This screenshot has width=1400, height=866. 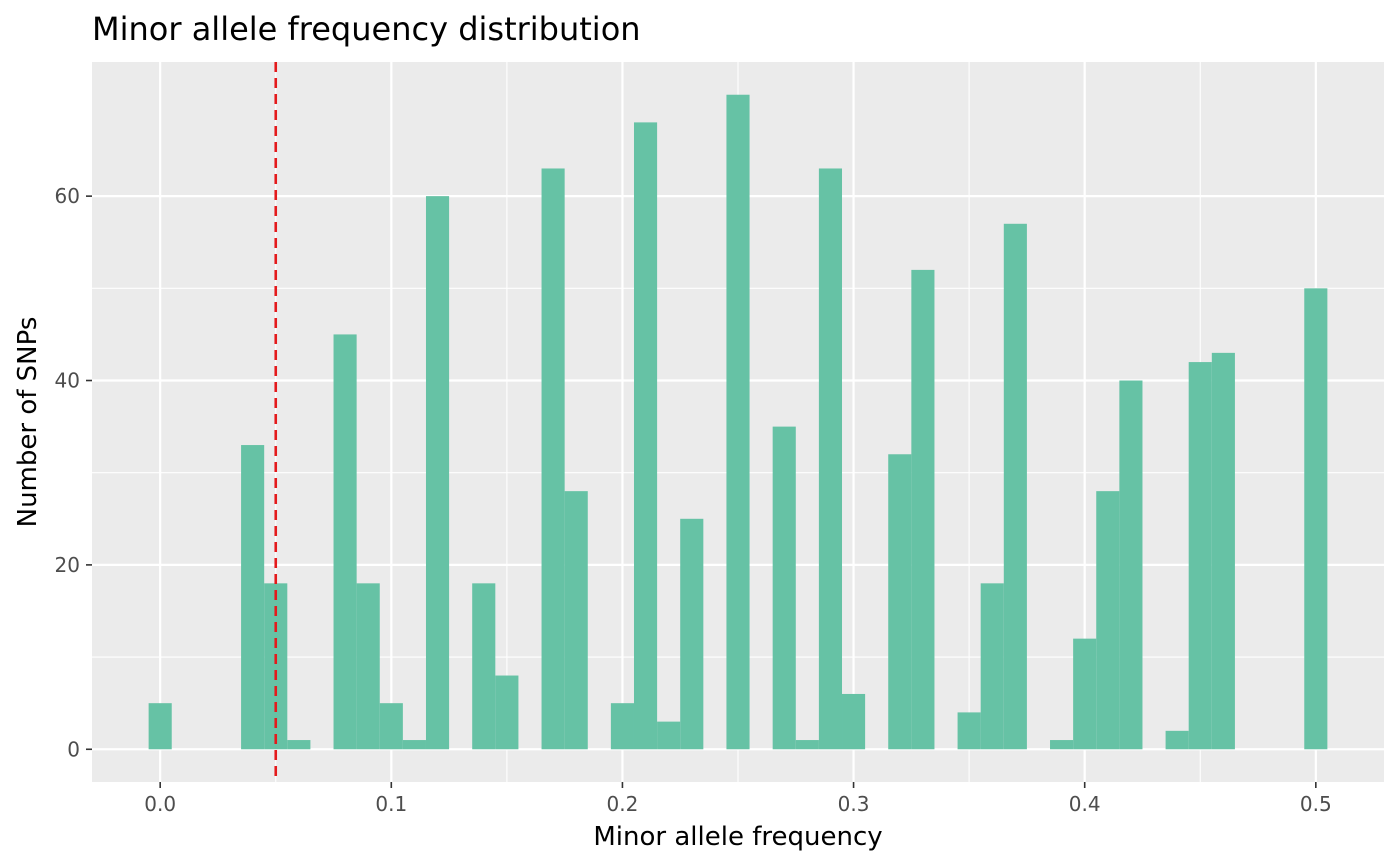 What do you see at coordinates (1316, 804) in the screenshot?
I see `x-tick-label: 0.5` at bounding box center [1316, 804].